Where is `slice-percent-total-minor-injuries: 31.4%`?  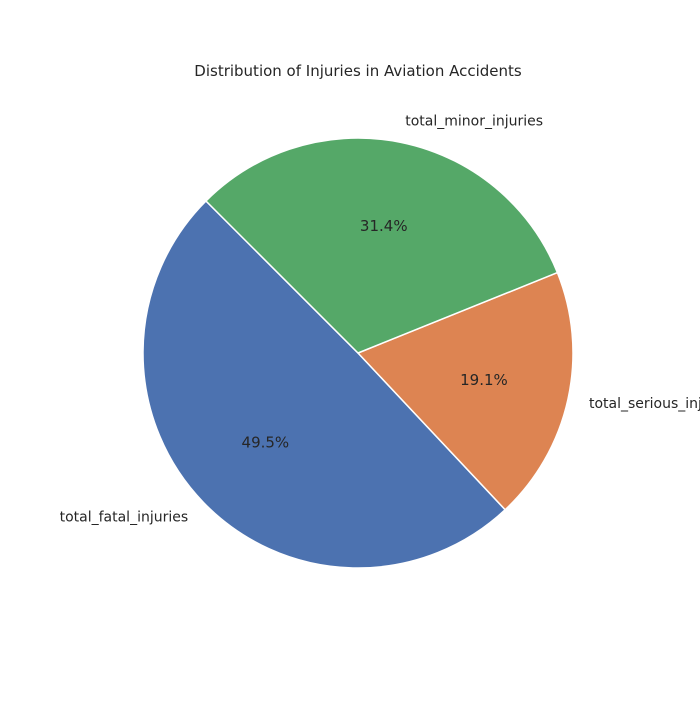 slice-percent-total-minor-injuries: 31.4% is located at coordinates (384, 226).